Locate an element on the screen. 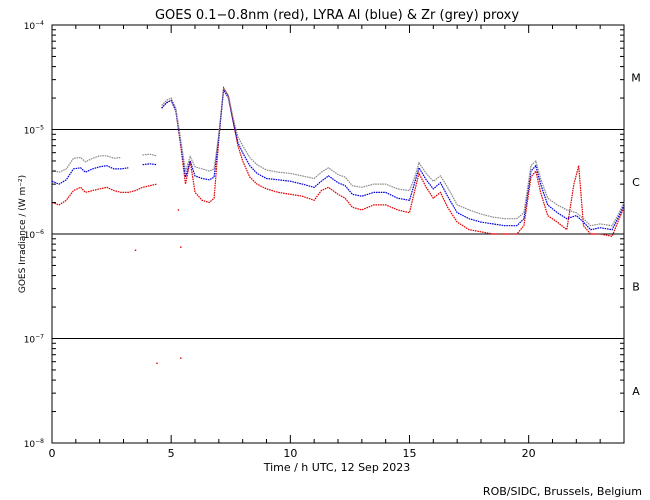 Image resolution: width=650 pixels, height=500 pixels. y-tick-label: 10⁻⁴ is located at coordinates (34, 26).